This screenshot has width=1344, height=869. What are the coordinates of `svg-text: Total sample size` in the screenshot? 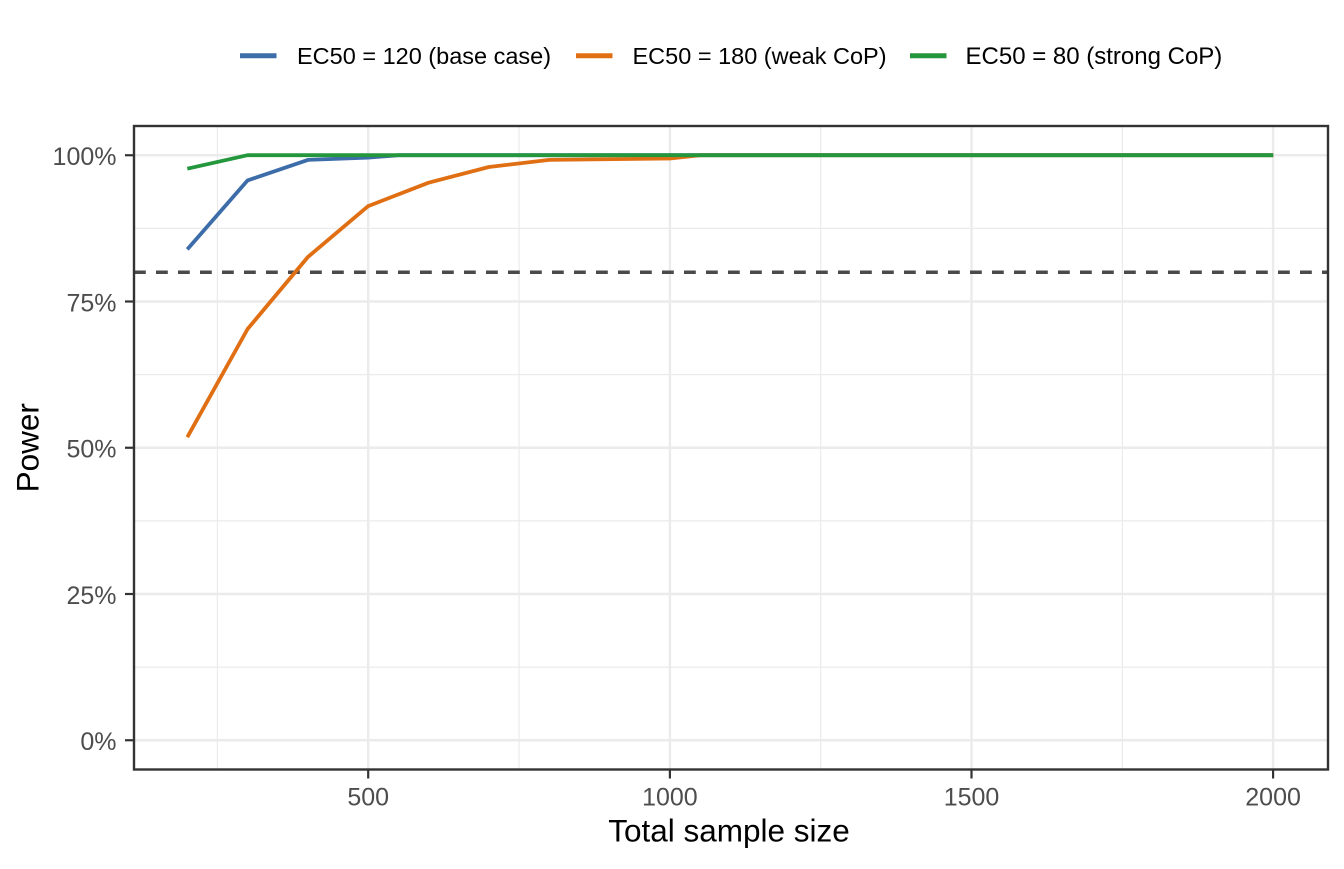 It's located at (729, 831).